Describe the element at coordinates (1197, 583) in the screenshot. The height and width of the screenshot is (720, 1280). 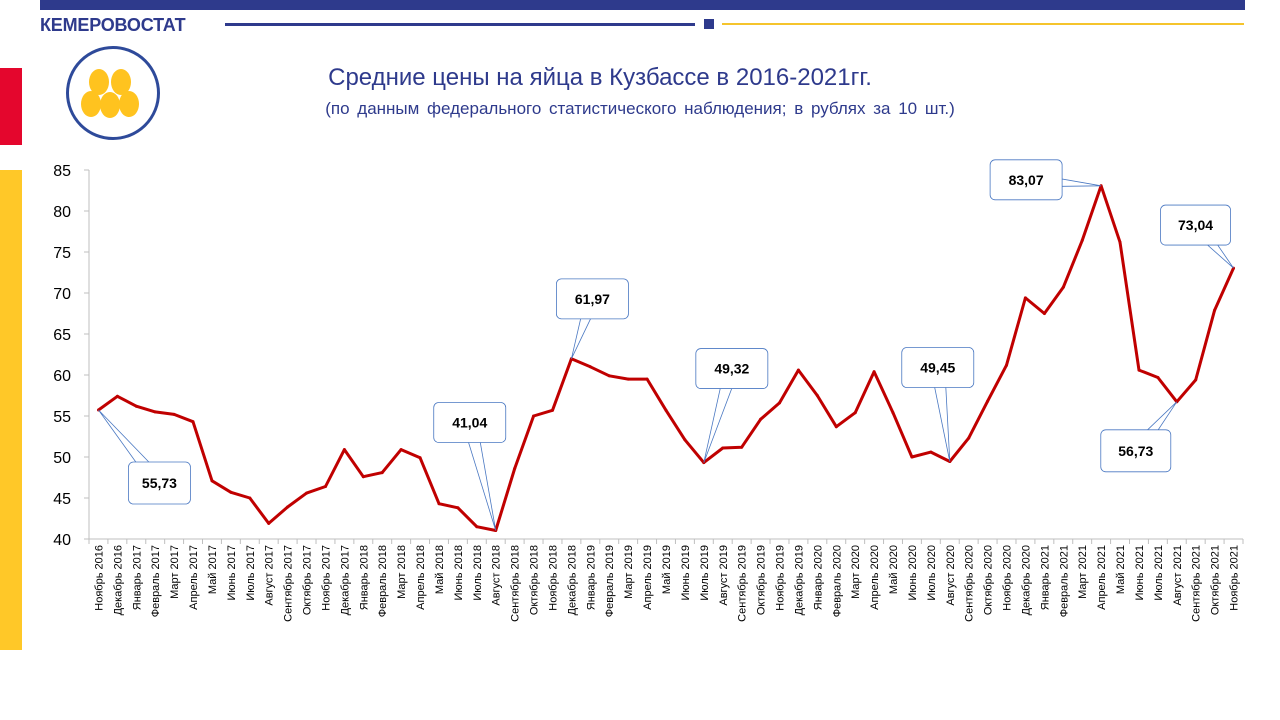
I see `x-tick-label: Сентябрь 2021` at that location.